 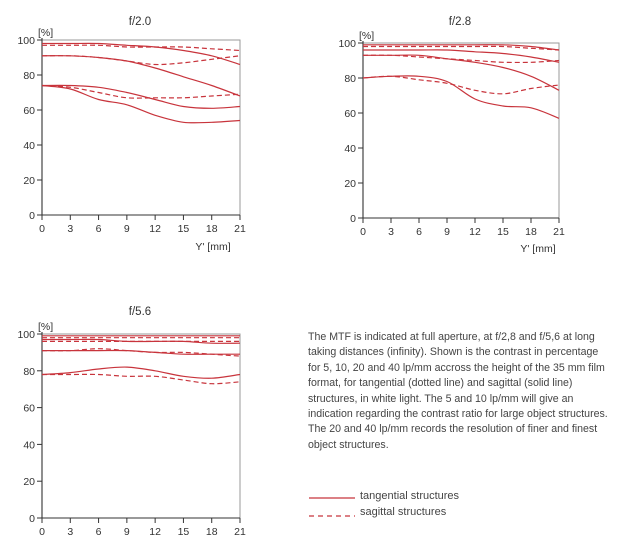 I want to click on legend-label-tangential: tangential structures, so click(x=410, y=496).